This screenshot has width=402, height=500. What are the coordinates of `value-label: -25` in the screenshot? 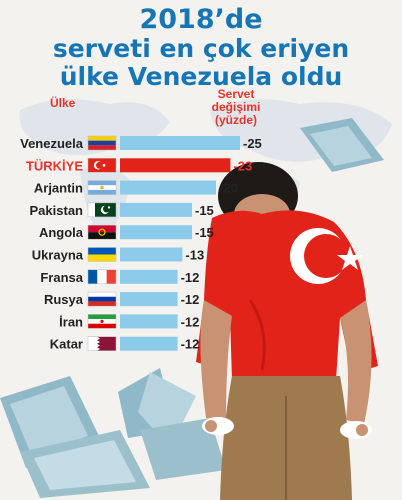 It's located at (252, 143).